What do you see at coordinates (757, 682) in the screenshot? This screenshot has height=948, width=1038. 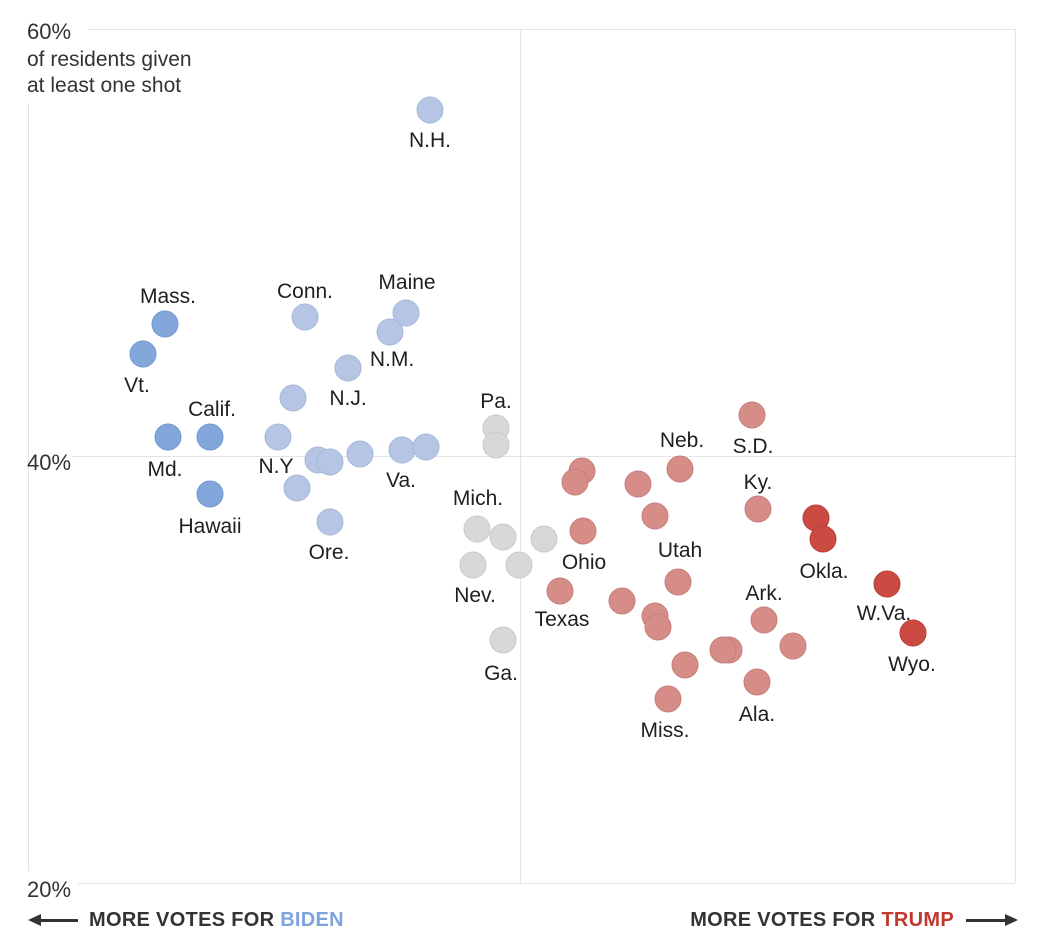 I see `data-point-ala` at bounding box center [757, 682].